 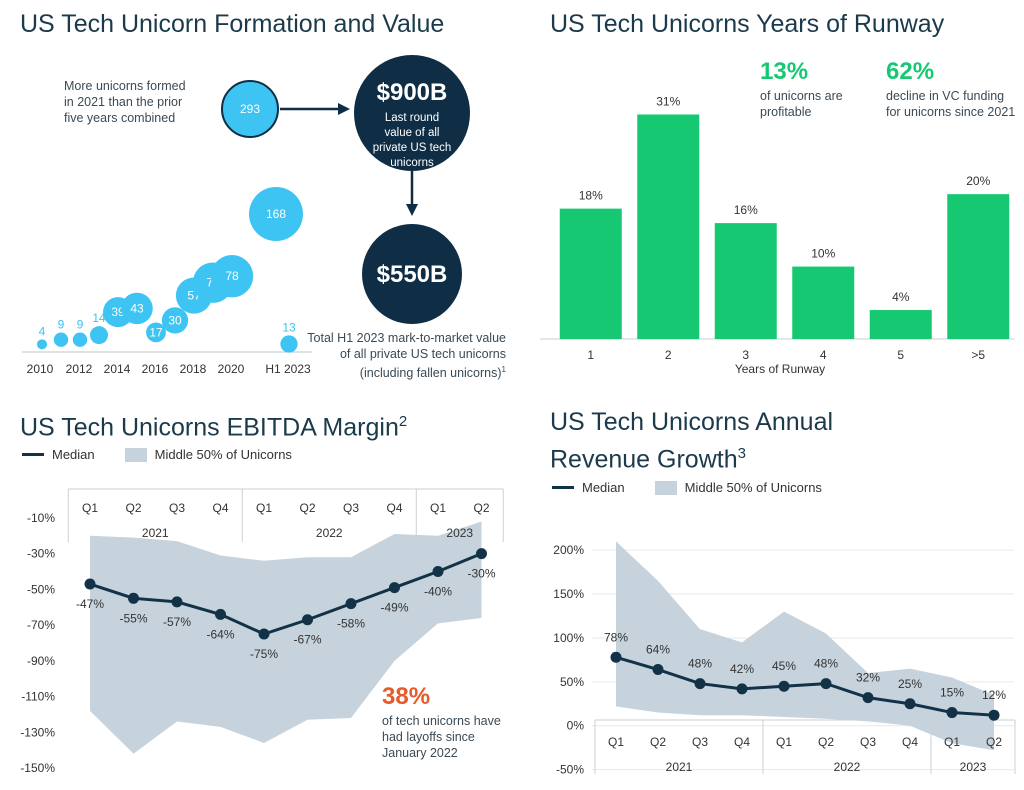 I want to click on x-tick-label: 5, so click(x=900, y=355).